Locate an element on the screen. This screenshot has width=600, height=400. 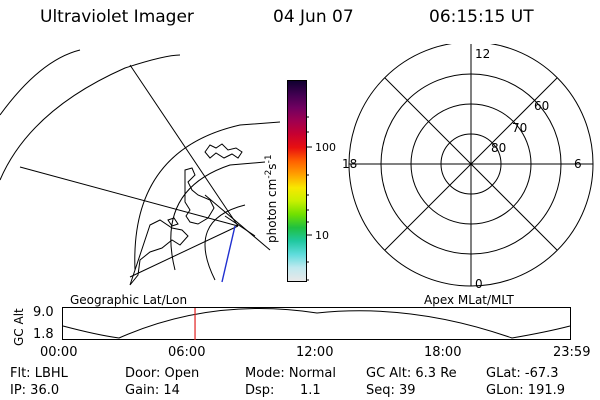
timeline-tick-0000: 00:00 is located at coordinates (59, 352).